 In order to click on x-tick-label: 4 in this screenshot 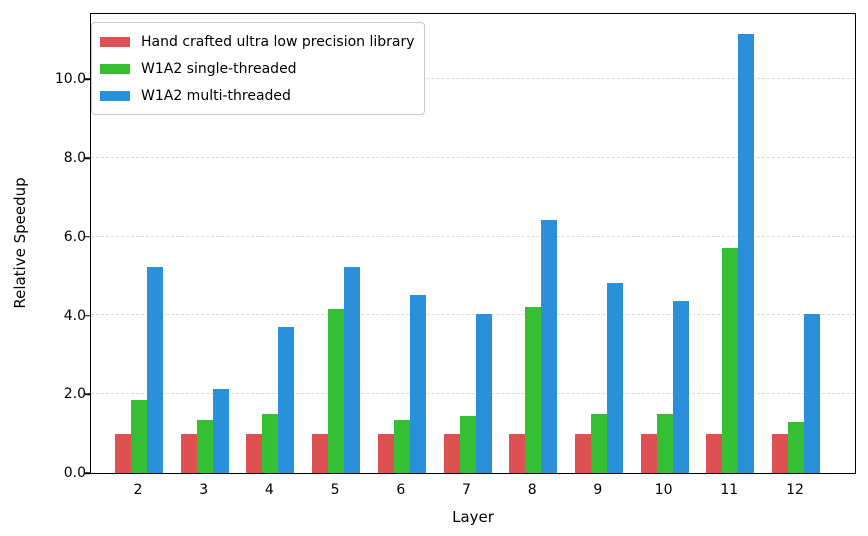, I will do `click(269, 490)`.